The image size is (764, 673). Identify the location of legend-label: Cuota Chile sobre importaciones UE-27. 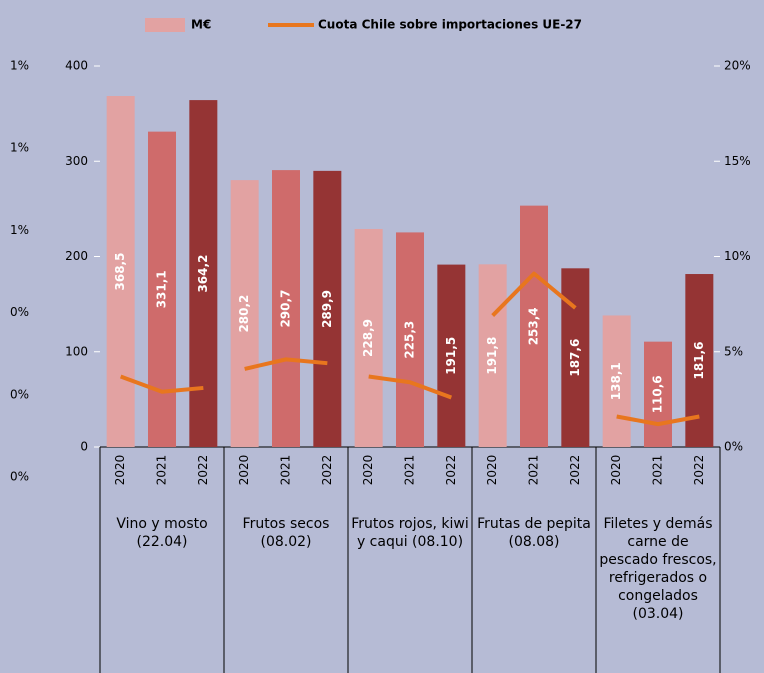
(450, 25).